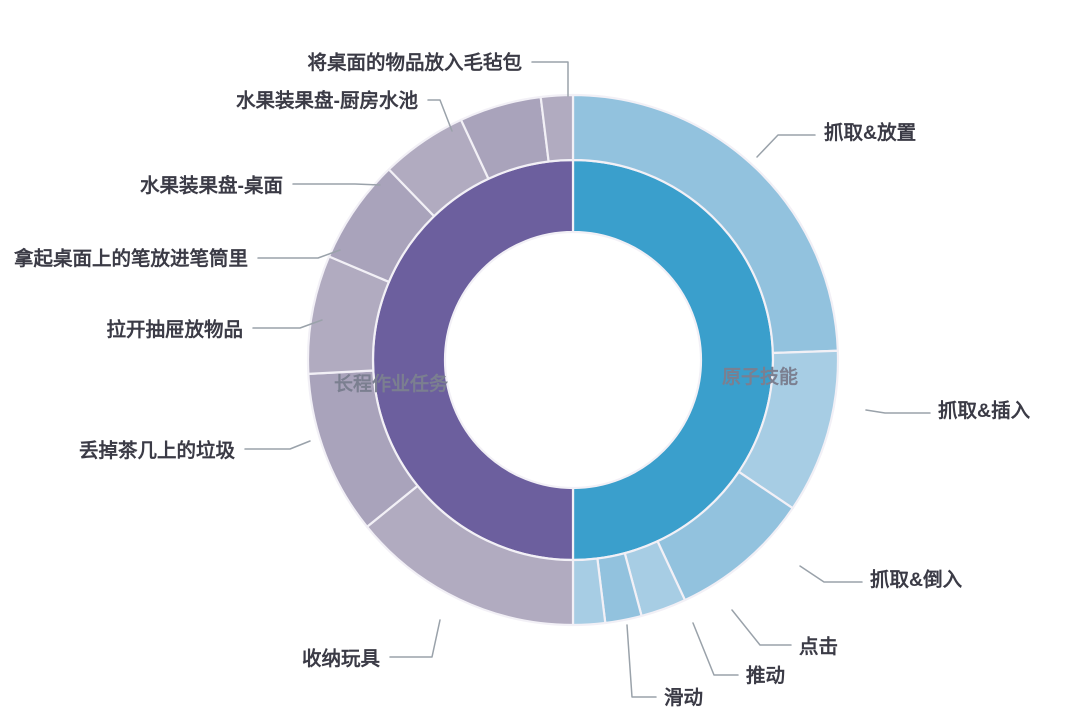  Describe the element at coordinates (870, 132) in the screenshot. I see `segment-label: 抓取&放置` at that location.